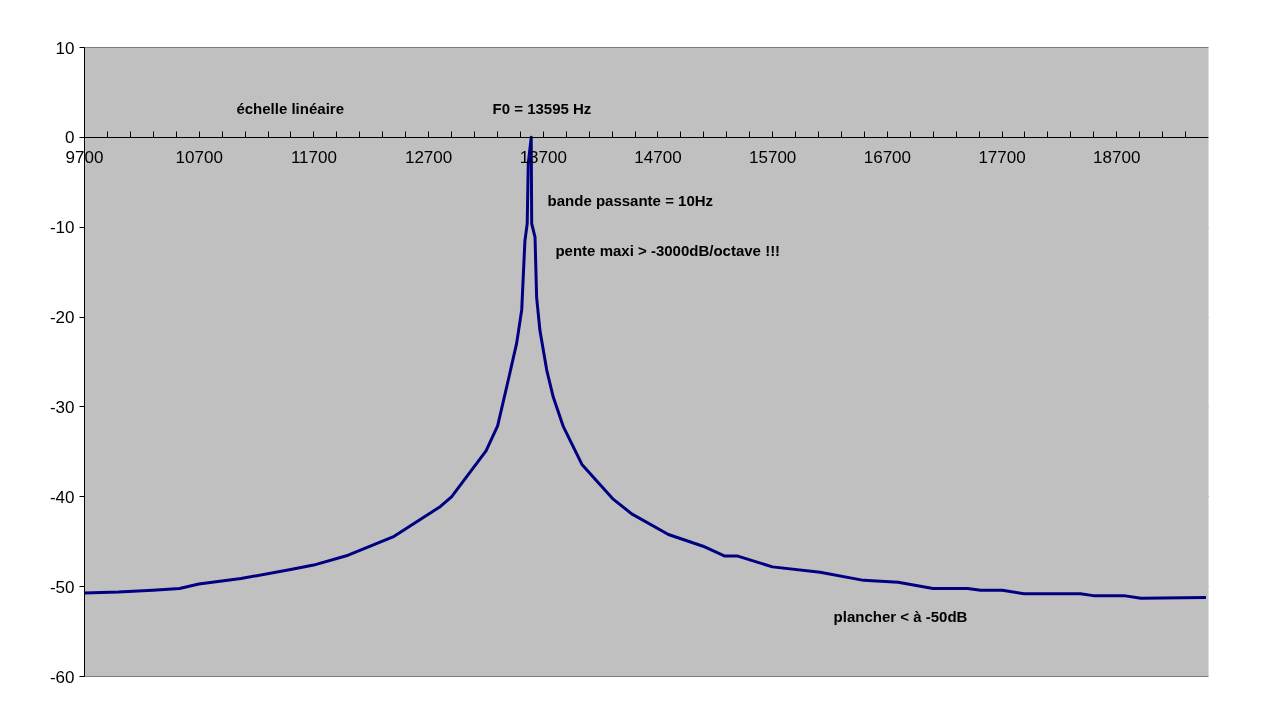 The image size is (1262, 724). What do you see at coordinates (313, 158) in the screenshot?
I see `x-tick-label: 11700` at bounding box center [313, 158].